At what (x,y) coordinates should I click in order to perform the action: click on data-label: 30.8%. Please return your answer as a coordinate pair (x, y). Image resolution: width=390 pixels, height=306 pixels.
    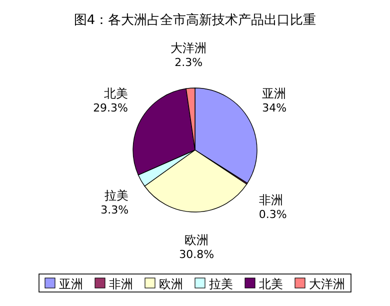
    Looking at the image, I should click on (196, 254).